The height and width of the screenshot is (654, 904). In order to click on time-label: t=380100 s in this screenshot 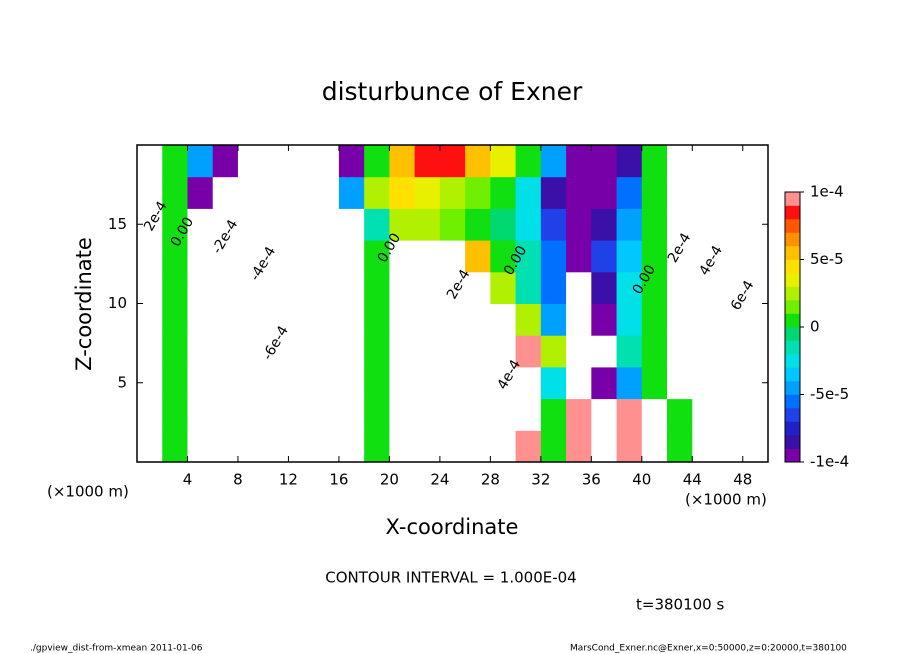, I will do `click(680, 605)`.